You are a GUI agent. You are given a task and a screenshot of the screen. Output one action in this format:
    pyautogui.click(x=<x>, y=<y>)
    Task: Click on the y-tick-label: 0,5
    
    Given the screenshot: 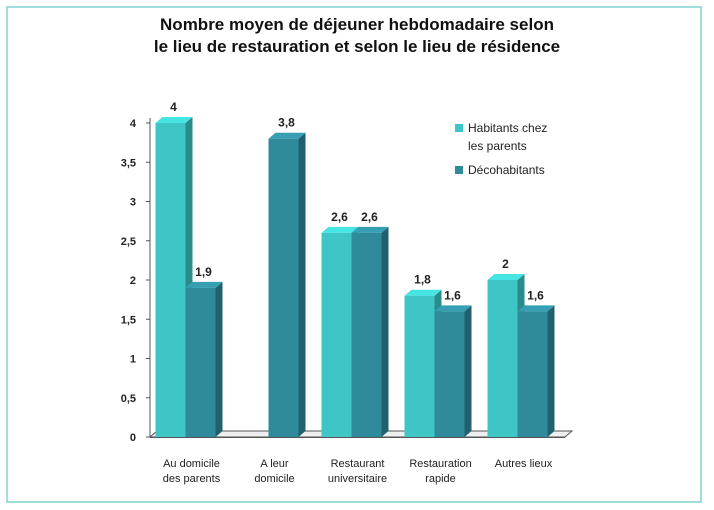 What is the action you would take?
    pyautogui.click(x=128, y=399)
    